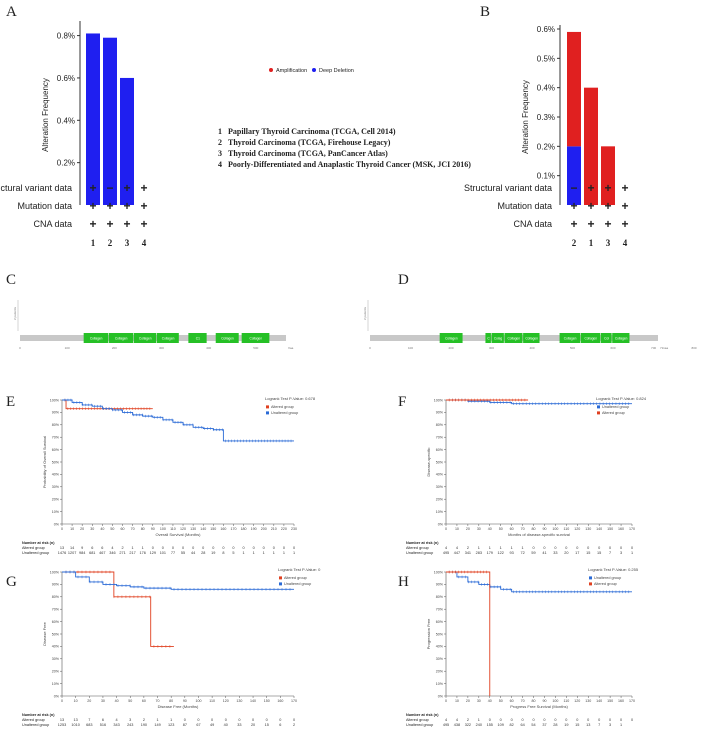  I want to click on km-risk-altered-label-G: Altered group, so click(33, 720).